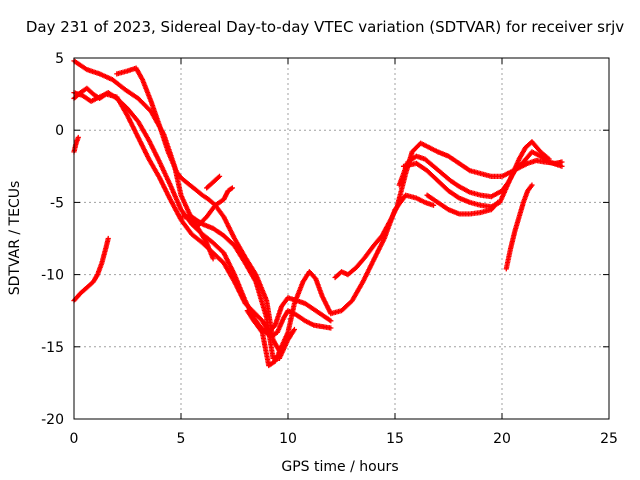 The height and width of the screenshot is (480, 640). I want to click on x-tick-label: 0, so click(74, 439).